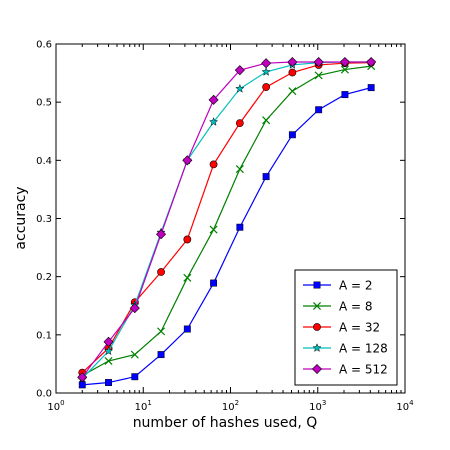 The height and width of the screenshot is (450, 450). I want to click on y-tick-label: 0.1, so click(44, 335).